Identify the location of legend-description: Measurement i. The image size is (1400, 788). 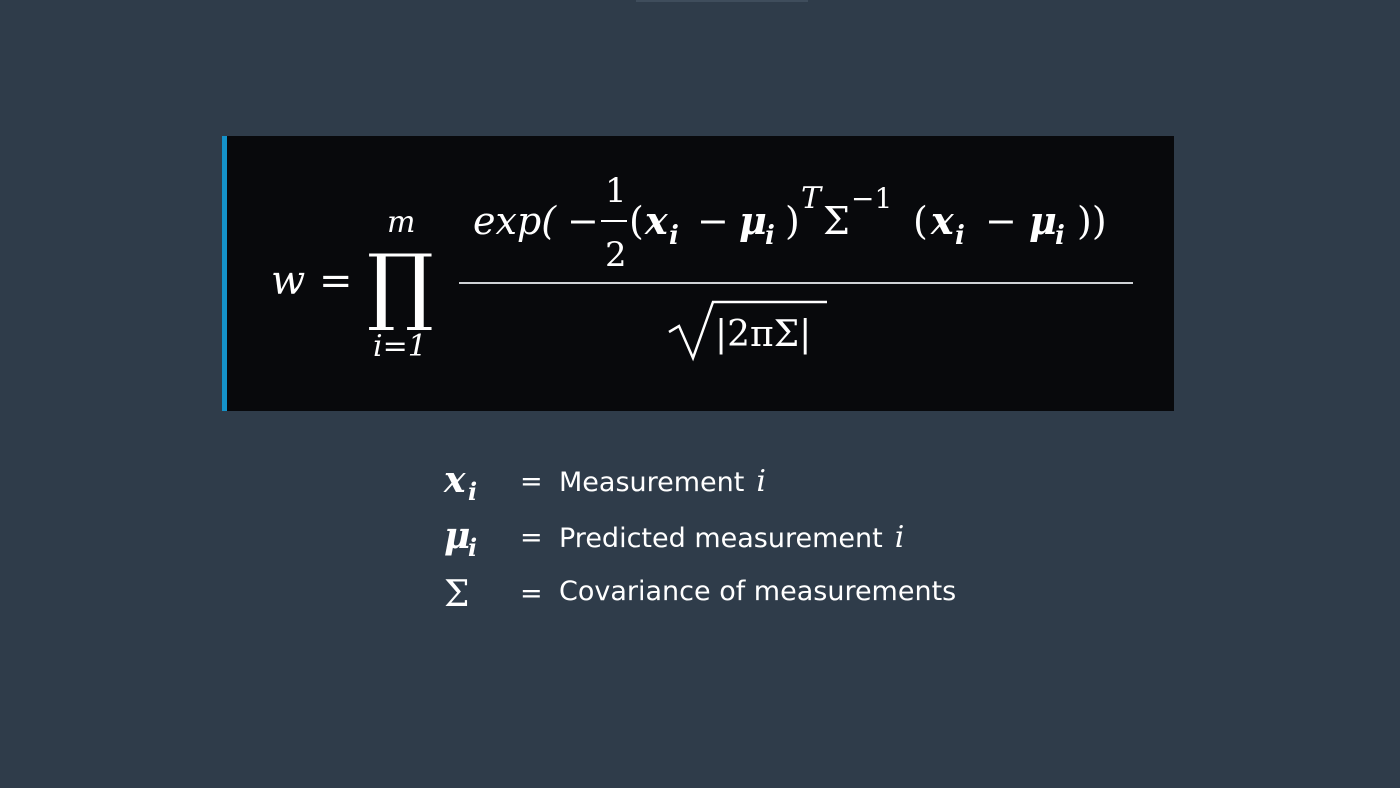
(662, 481).